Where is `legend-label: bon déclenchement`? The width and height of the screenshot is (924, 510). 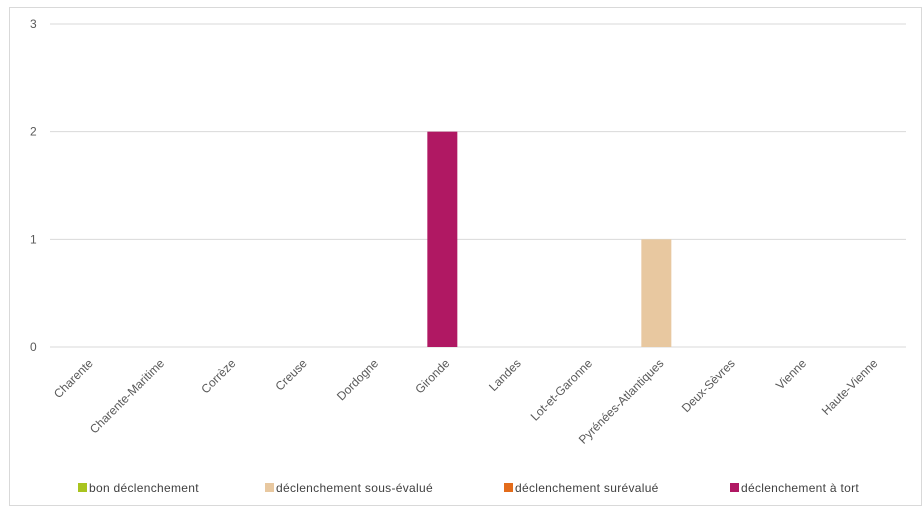
legend-label: bon déclenchement is located at coordinates (144, 488).